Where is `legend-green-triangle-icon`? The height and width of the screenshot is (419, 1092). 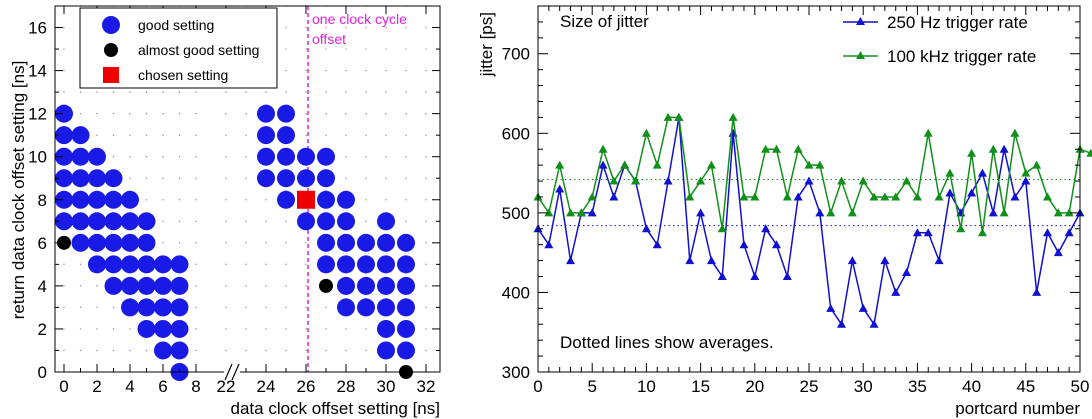
legend-green-triangle-icon is located at coordinates (860, 55).